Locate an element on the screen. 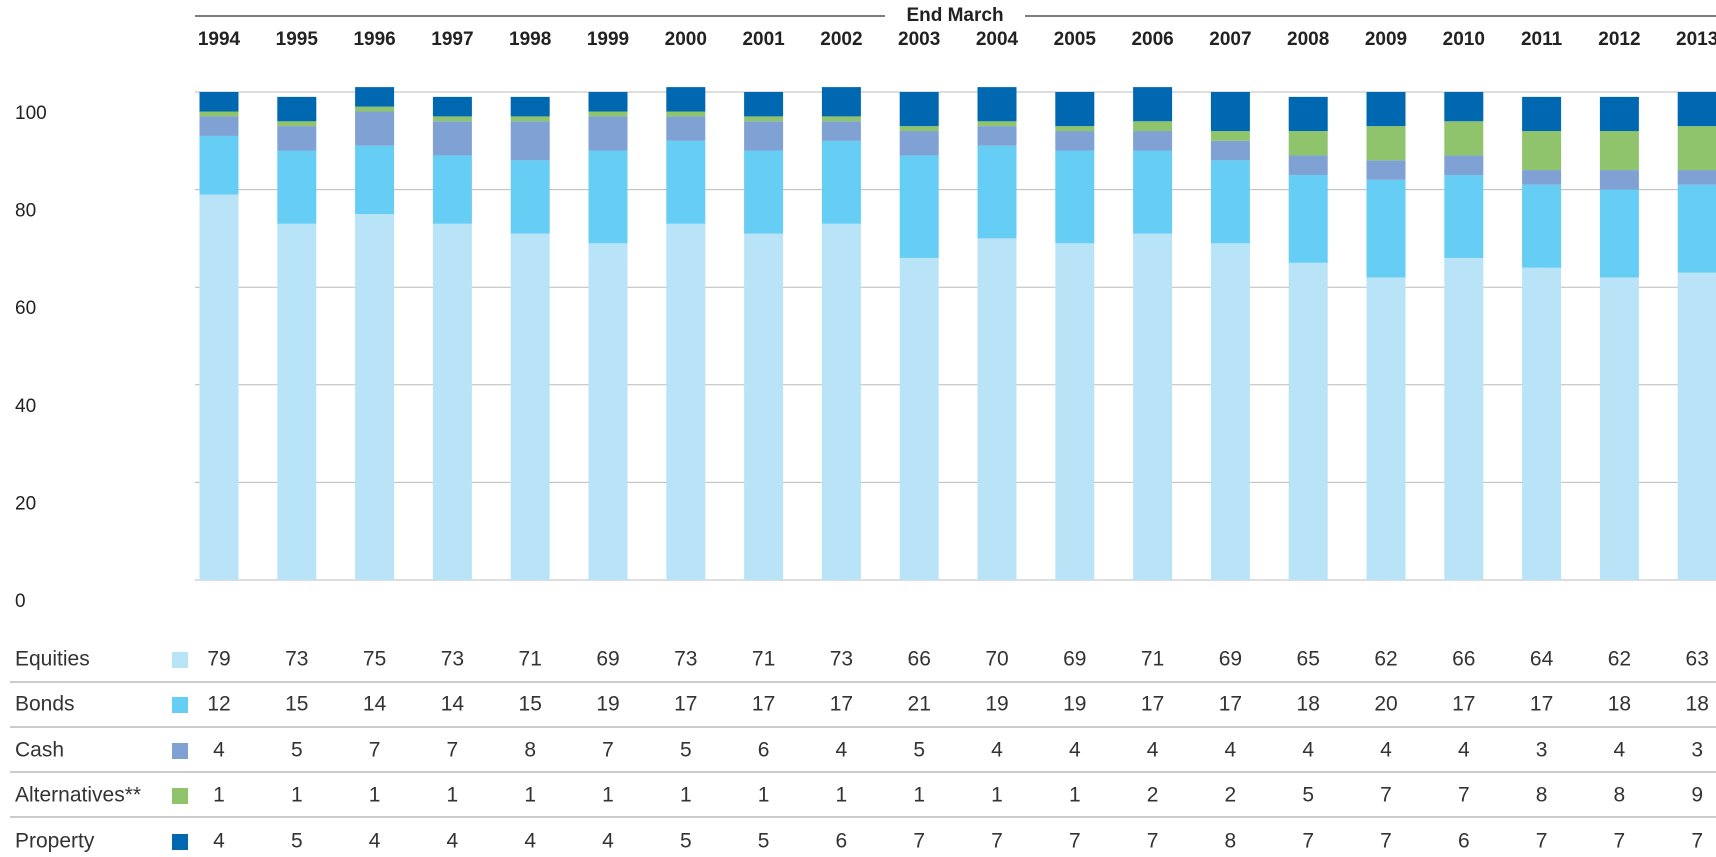 The height and width of the screenshot is (857, 1716). table-value: 15 is located at coordinates (296, 704).